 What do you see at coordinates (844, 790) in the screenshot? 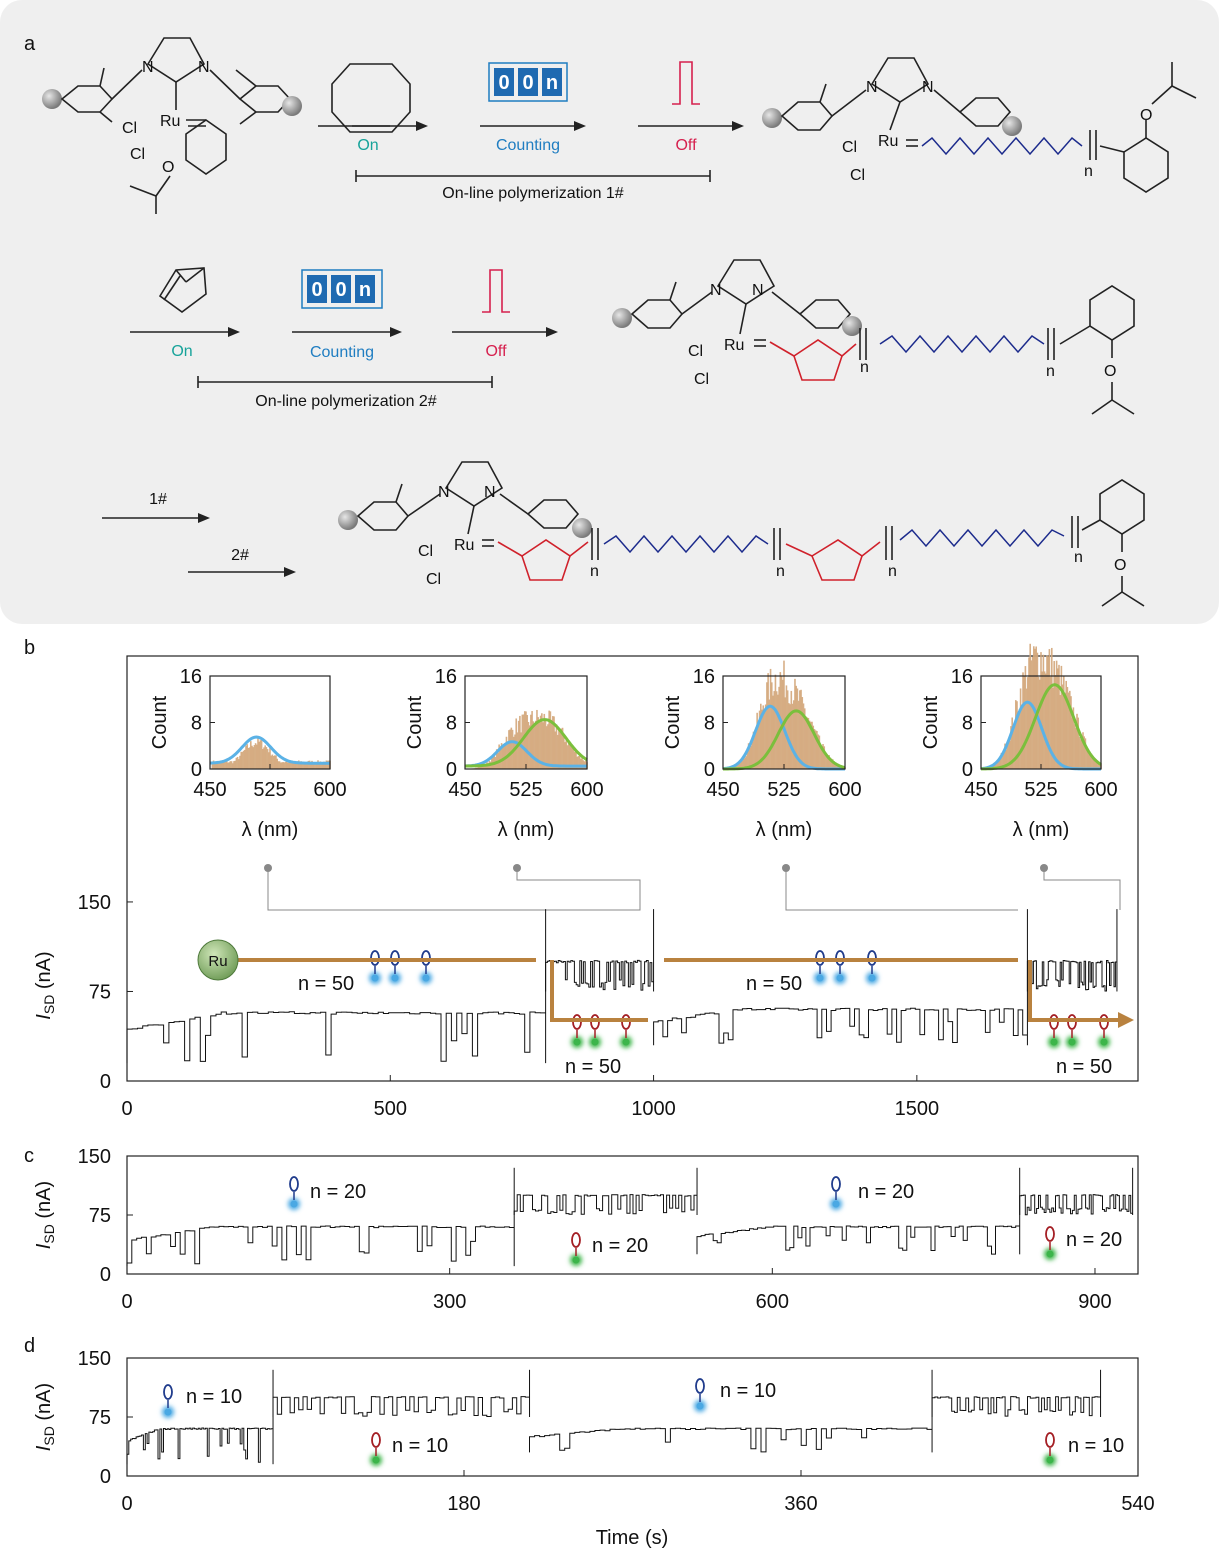
I see `x-tick-label: 600` at bounding box center [844, 790].